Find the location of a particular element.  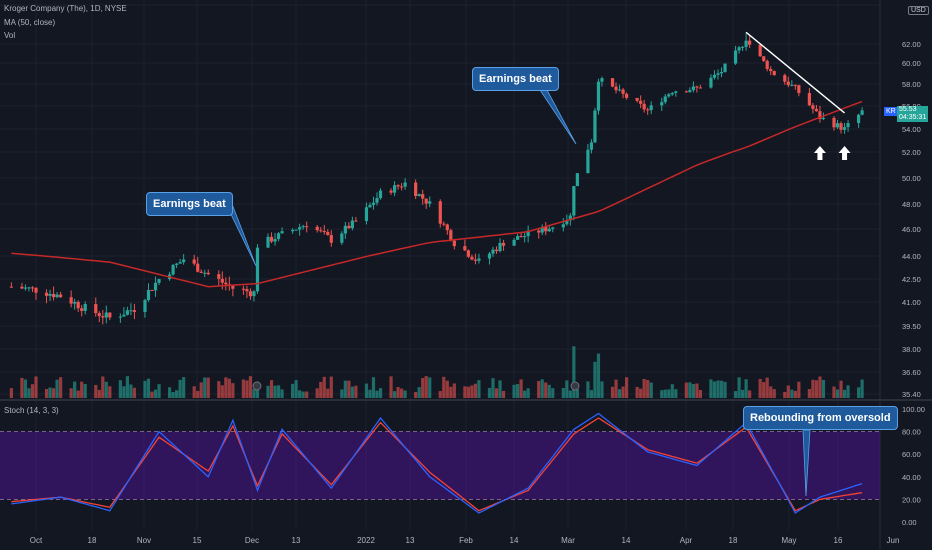

time-tick-label: 13 is located at coordinates (410, 540).